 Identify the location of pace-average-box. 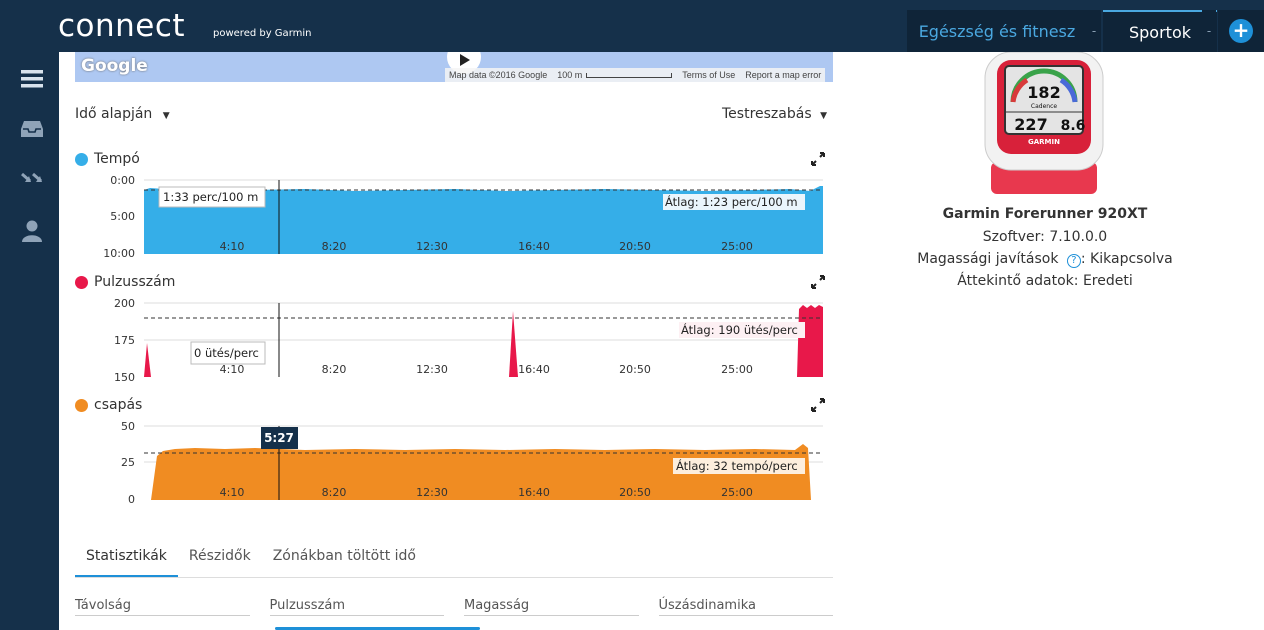
(734, 202).